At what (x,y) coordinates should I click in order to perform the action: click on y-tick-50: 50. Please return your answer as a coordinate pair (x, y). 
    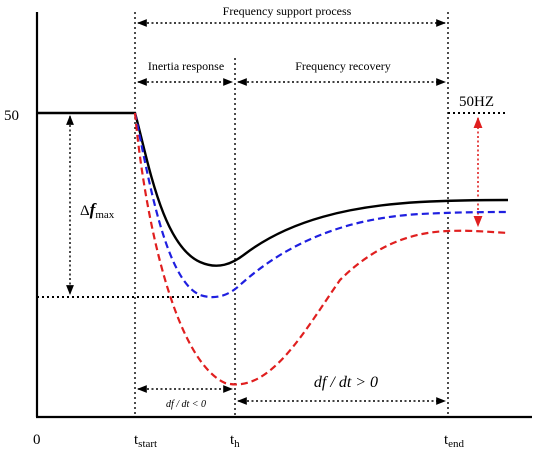
    Looking at the image, I should click on (11, 116).